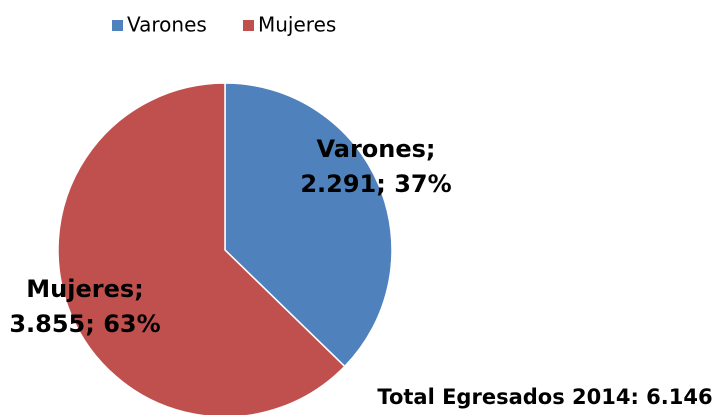 This screenshot has height=415, width=717. What do you see at coordinates (84, 289) in the screenshot?
I see `data-label-name: Mujeres;` at bounding box center [84, 289].